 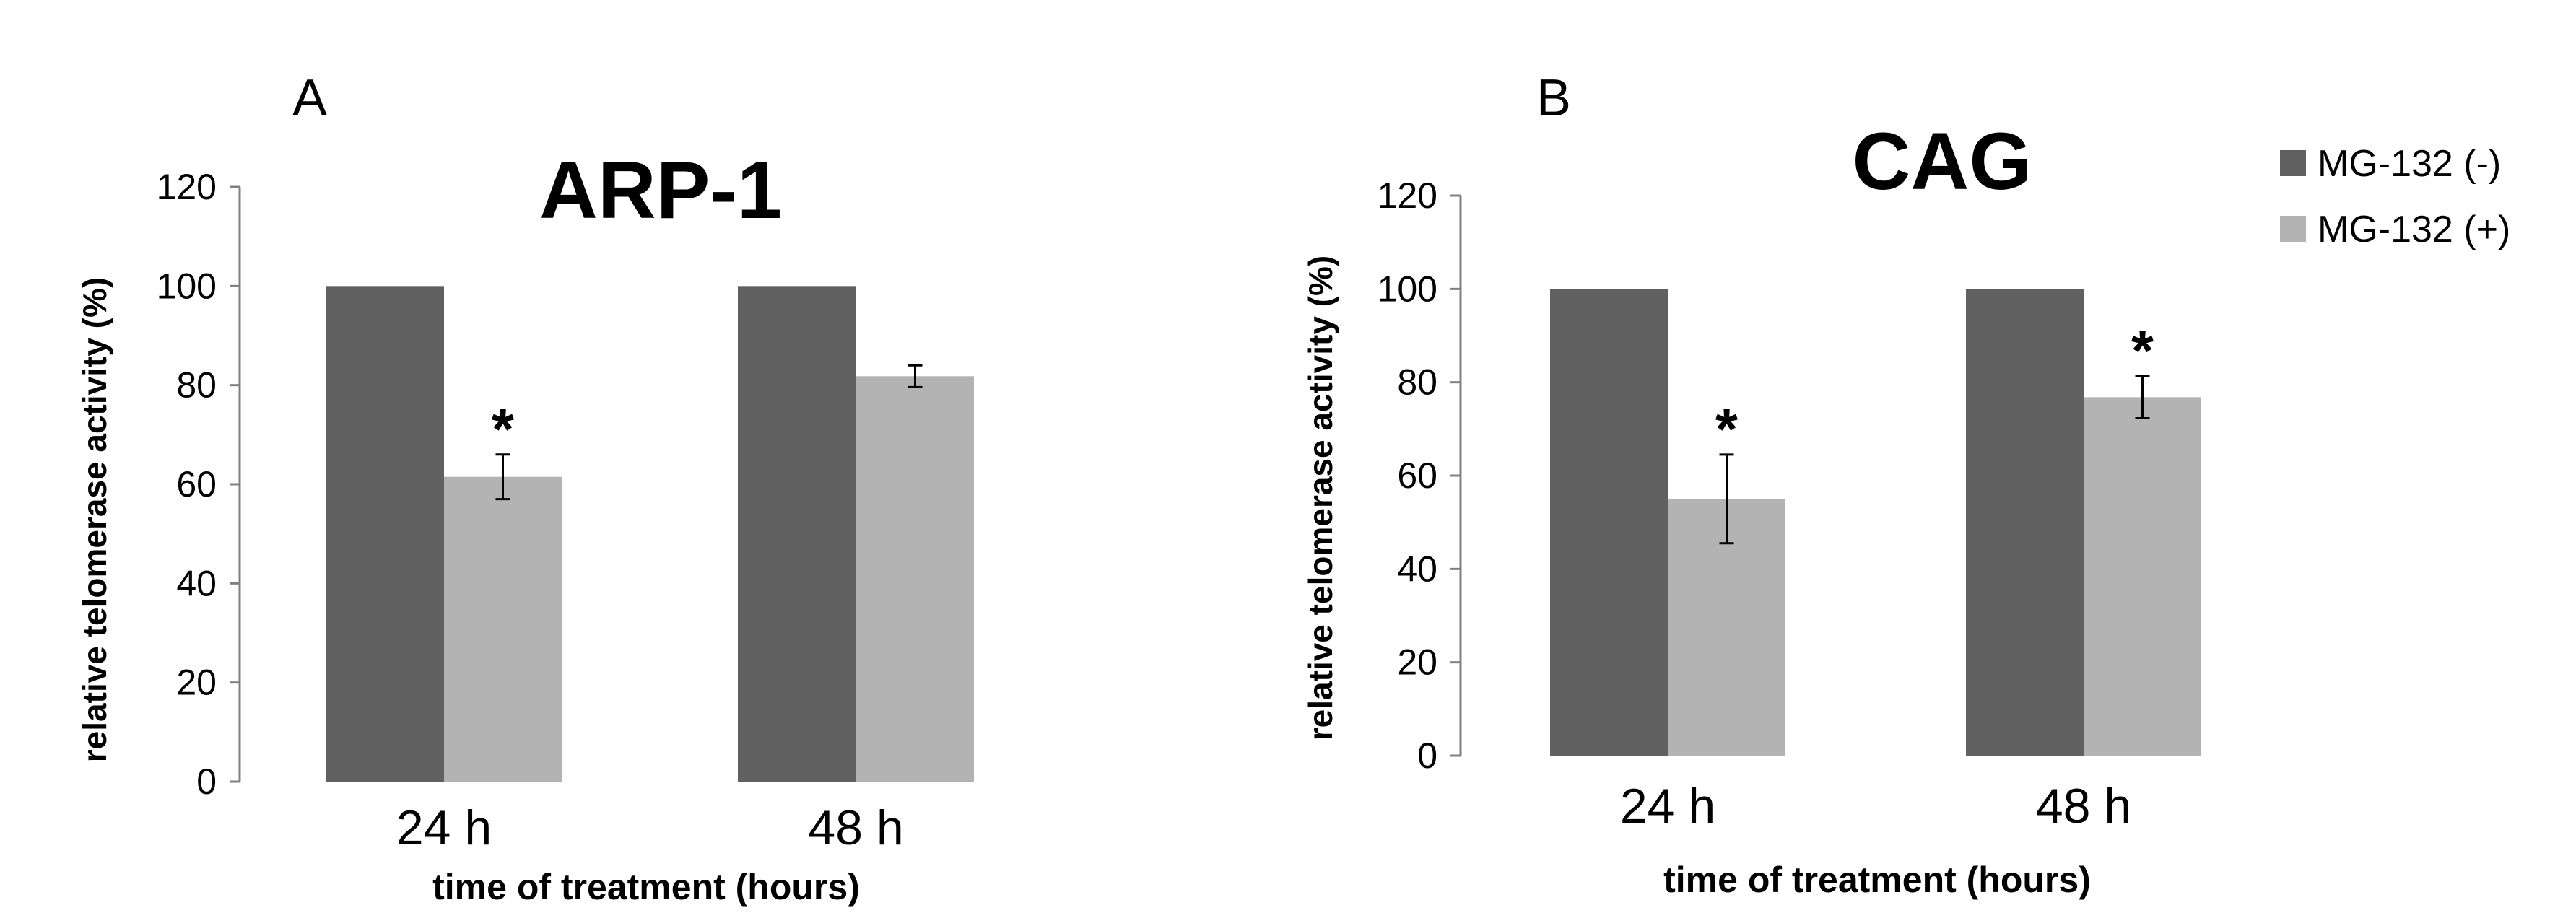 What do you see at coordinates (1942, 161) in the screenshot?
I see `chart-title-b: CAG` at bounding box center [1942, 161].